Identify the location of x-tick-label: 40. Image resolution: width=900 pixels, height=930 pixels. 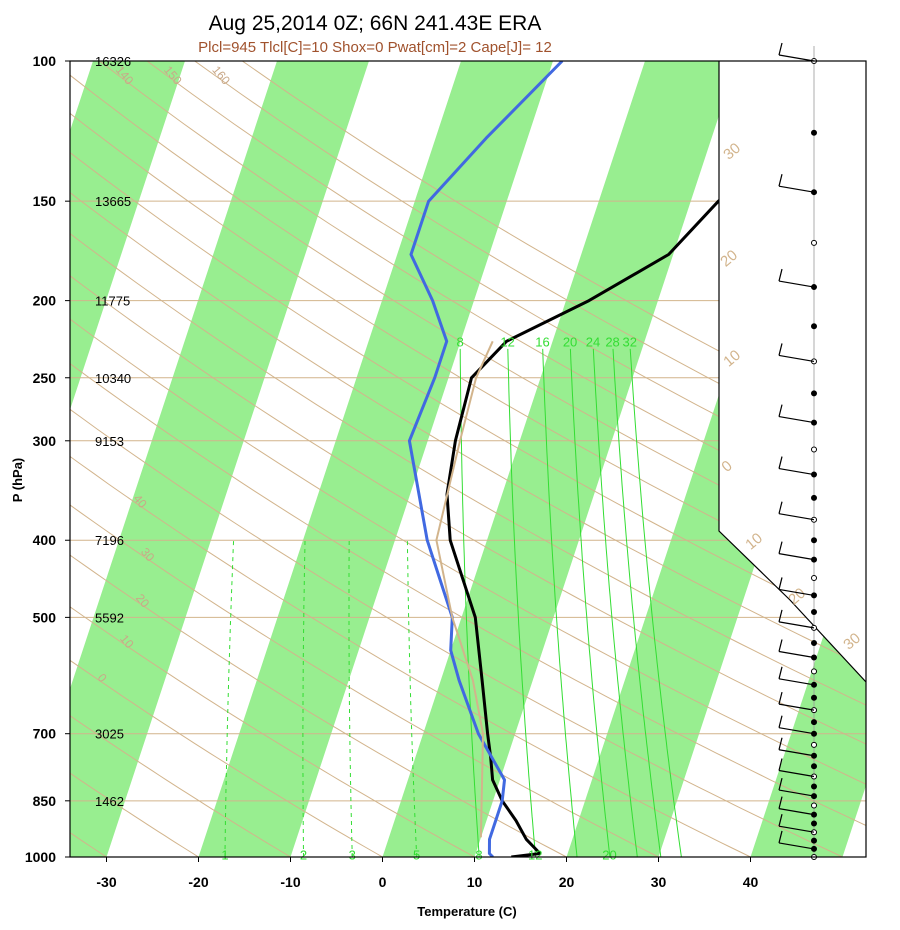
(751, 882).